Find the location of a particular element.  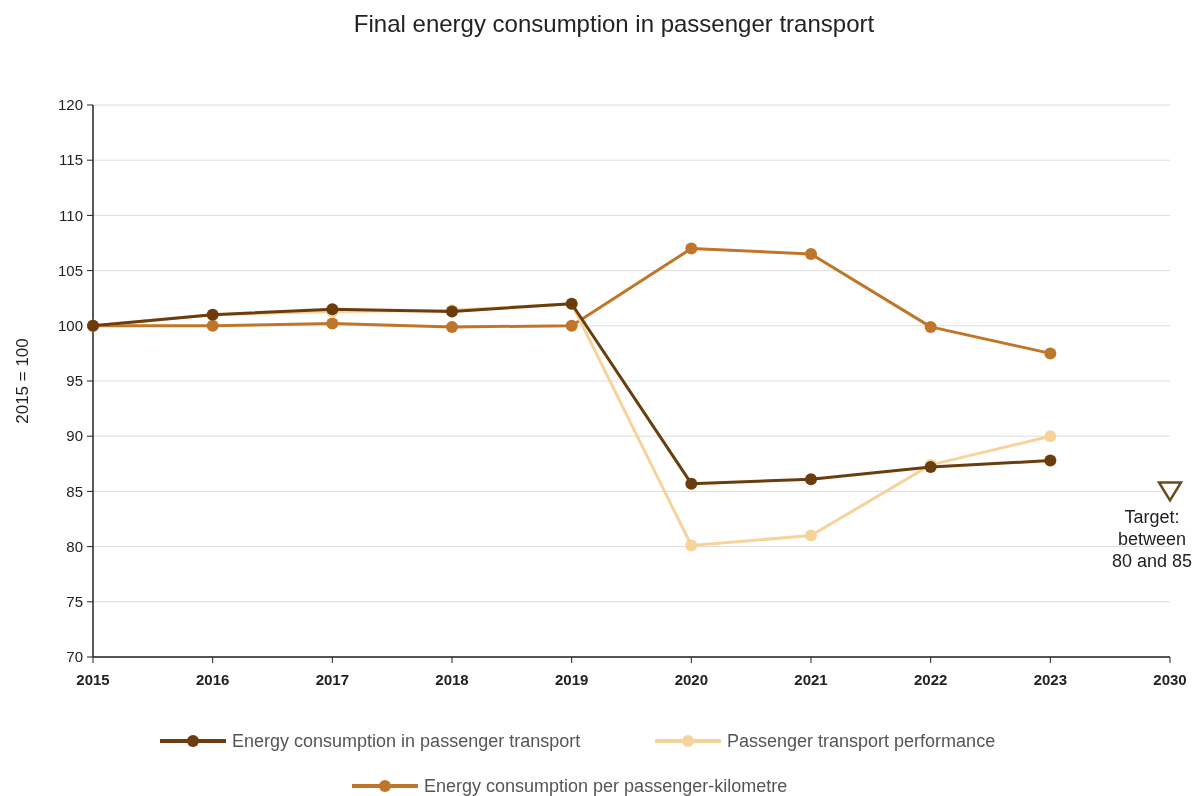

y-tick-label: 95 is located at coordinates (74, 381).